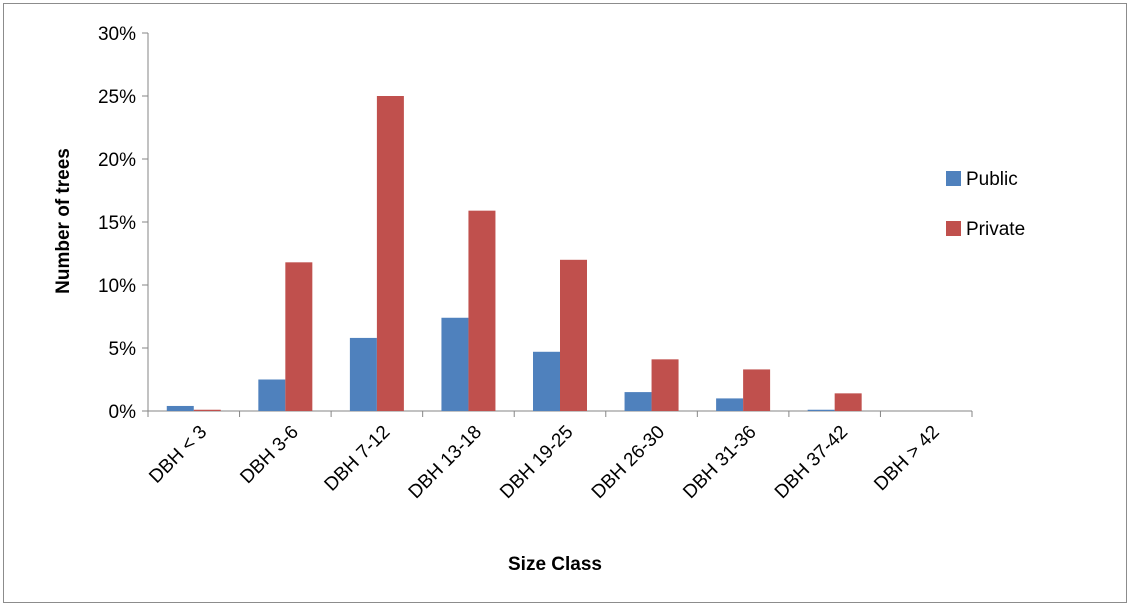 This screenshot has width=1131, height=607. I want to click on y-axis: 0% 5% 10% 15% 20% 25% 30%, so click(123, 223).